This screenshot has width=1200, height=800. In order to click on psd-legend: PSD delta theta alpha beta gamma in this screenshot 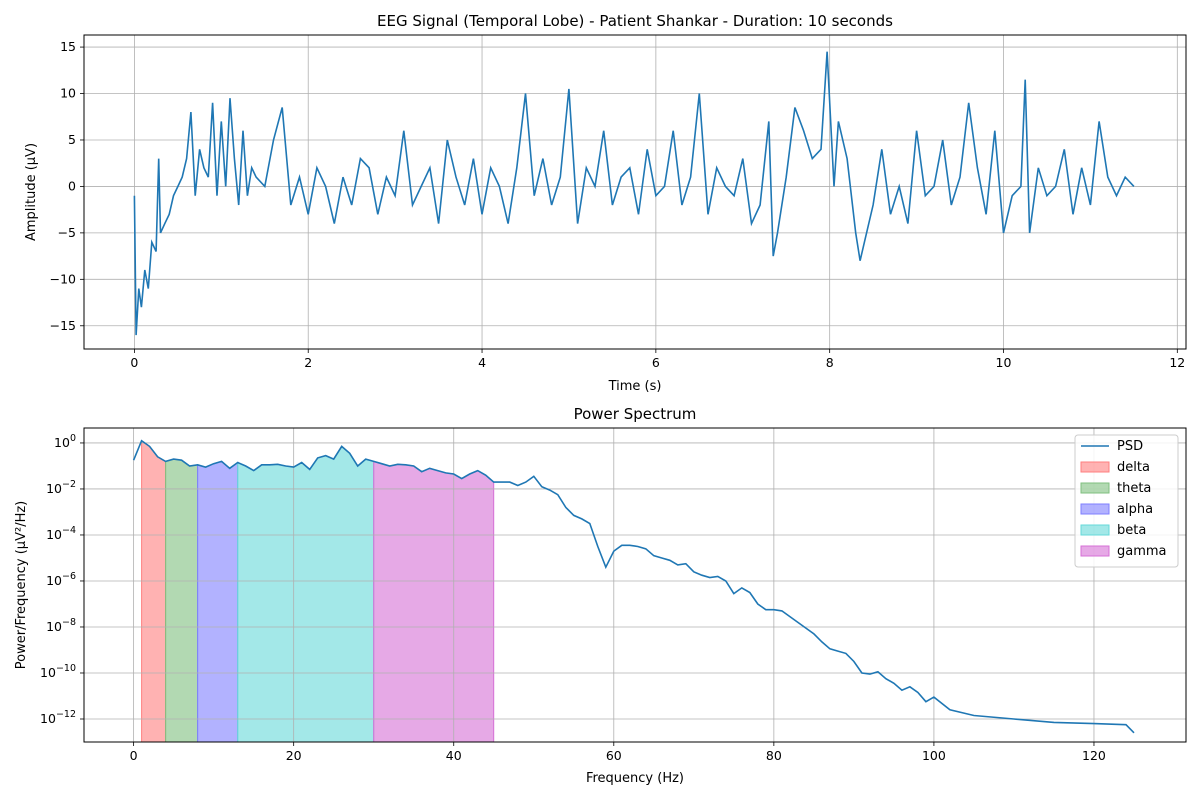, I will do `click(1126, 501)`.